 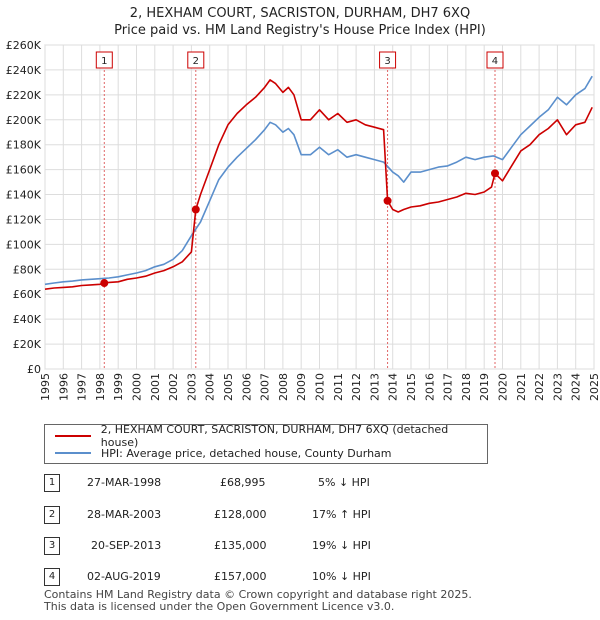 I want to click on transaction-hpi: 5% ↓ HPI, so click(x=344, y=482).